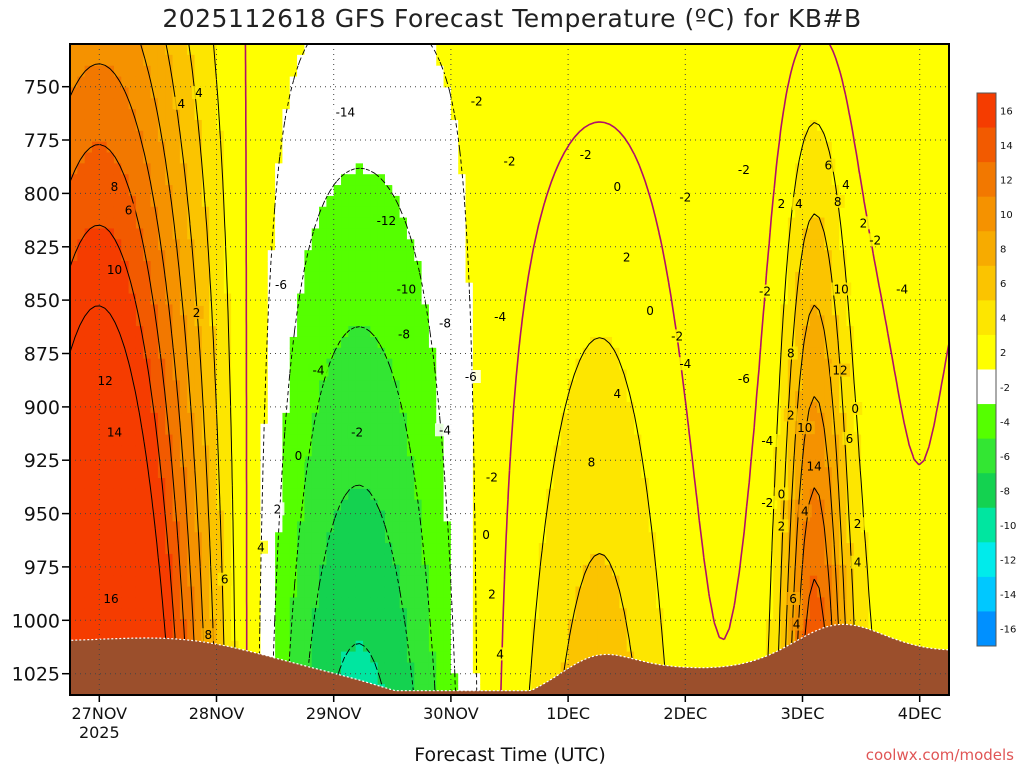  What do you see at coordinates (920, 713) in the screenshot?
I see `x-tick-label: 4DEC` at bounding box center [920, 713].